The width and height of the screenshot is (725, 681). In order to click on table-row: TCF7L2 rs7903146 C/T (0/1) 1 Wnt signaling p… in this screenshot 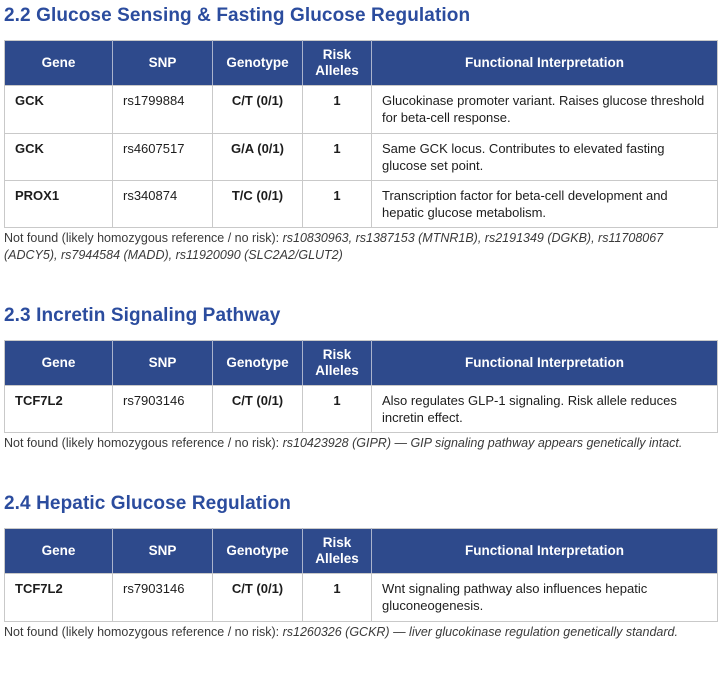, I will do `click(361, 597)`.